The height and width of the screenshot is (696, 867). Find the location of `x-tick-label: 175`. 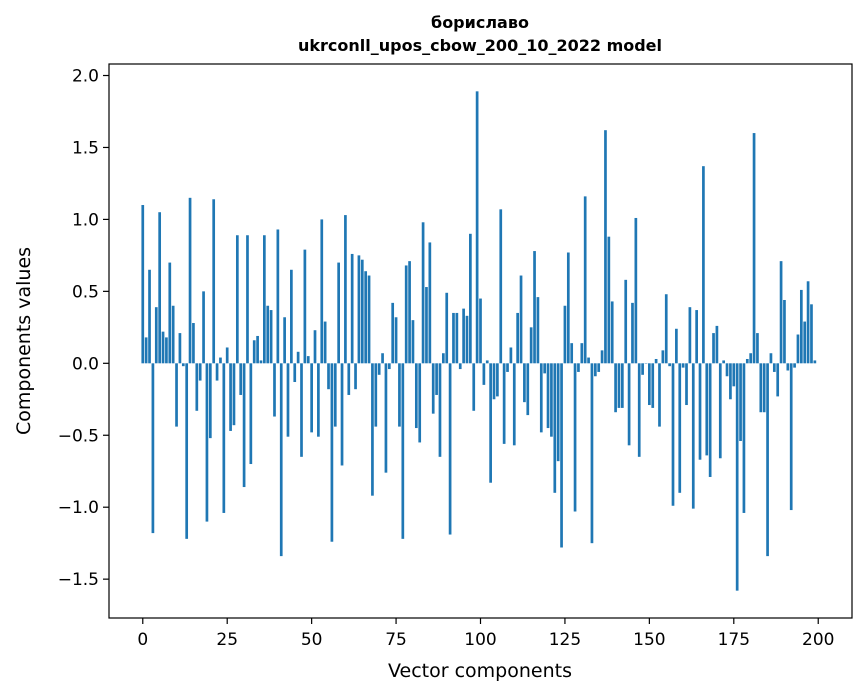

x-tick-label: 175 is located at coordinates (734, 640).